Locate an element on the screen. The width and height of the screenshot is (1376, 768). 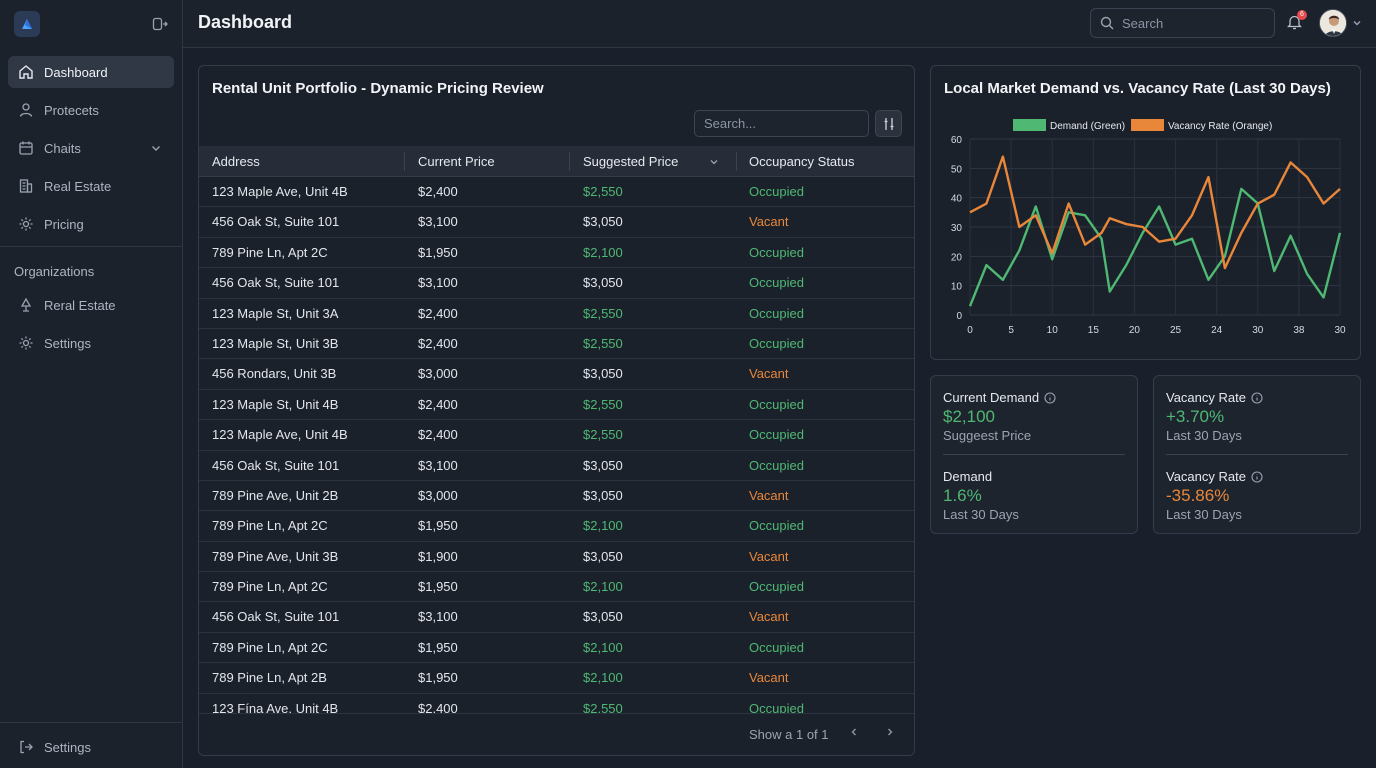
app-logo-icon is located at coordinates (27, 24).